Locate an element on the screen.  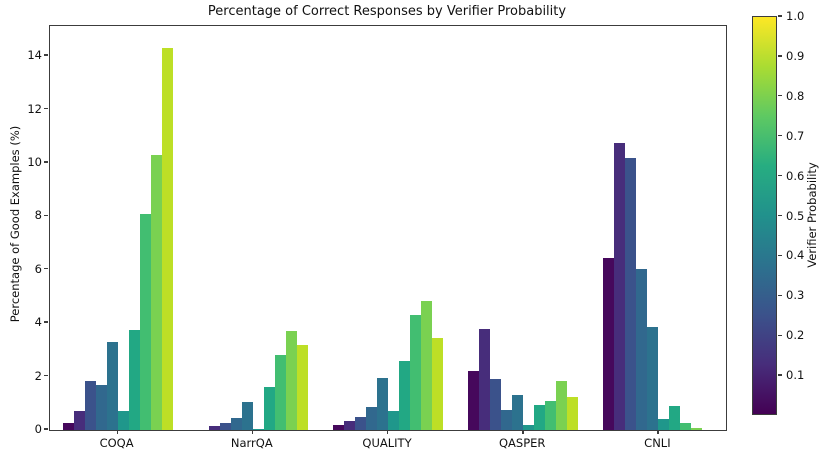
colorbar-tick-label-0.7: 0.7 is located at coordinates (795, 135).